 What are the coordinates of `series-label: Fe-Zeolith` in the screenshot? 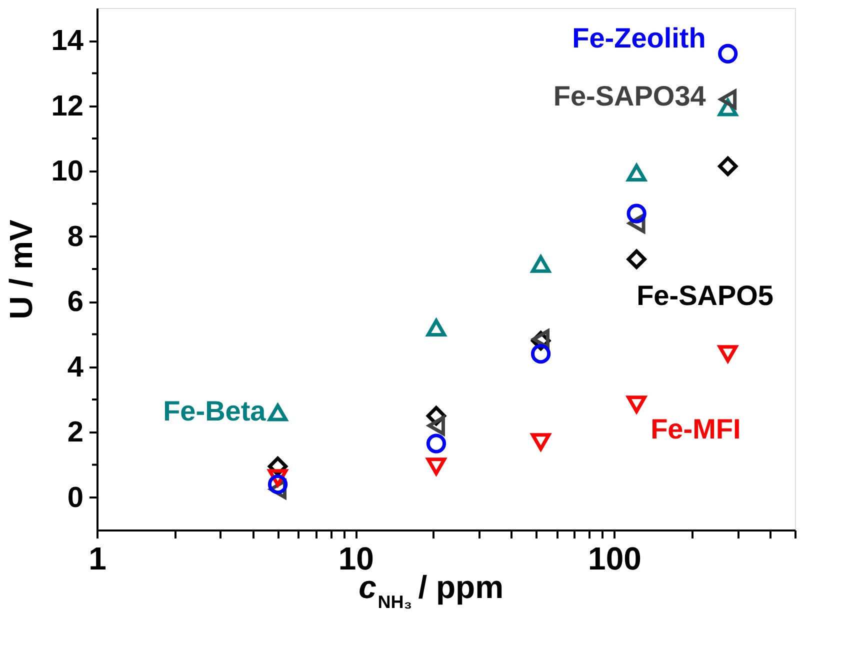 It's located at (639, 38).